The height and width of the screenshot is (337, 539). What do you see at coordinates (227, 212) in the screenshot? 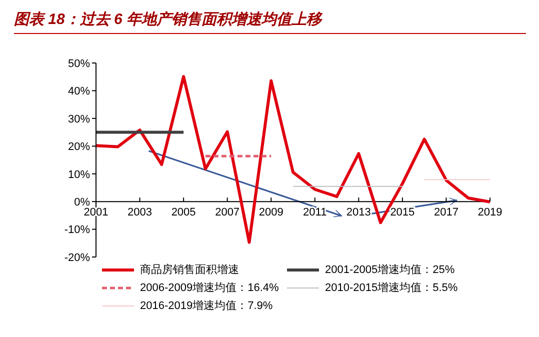
I see `x-tick-label: 2007` at bounding box center [227, 212].